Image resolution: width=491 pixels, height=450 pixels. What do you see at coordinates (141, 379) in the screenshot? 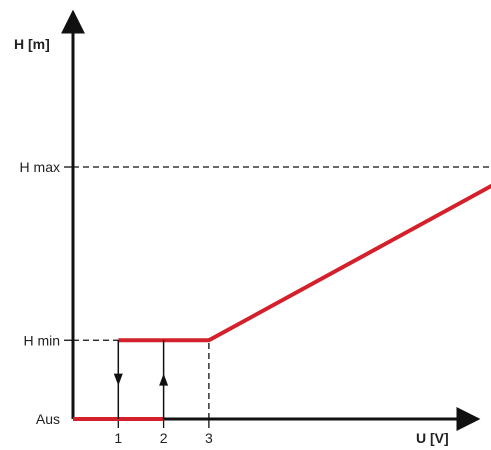
I see `hysteresis-arrows` at bounding box center [141, 379].